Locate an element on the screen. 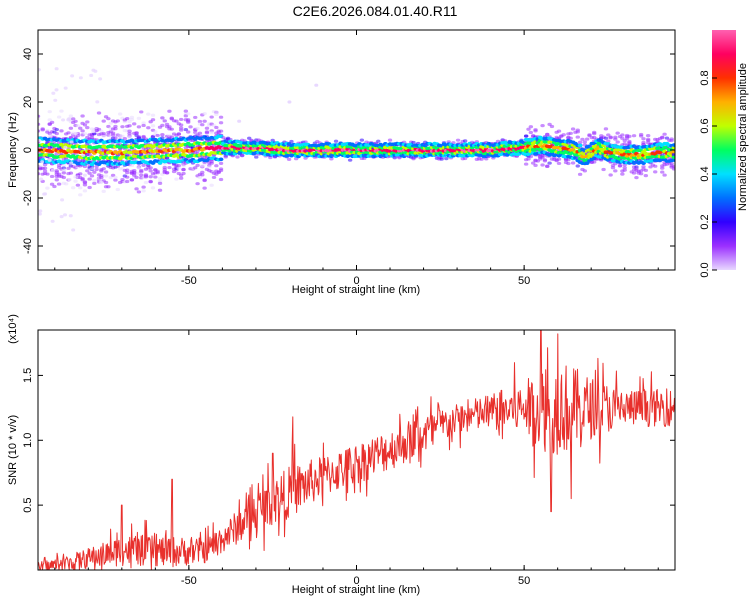 The image size is (750, 600). spectrogram-y-tick-label: 20 is located at coordinates (28, 102).